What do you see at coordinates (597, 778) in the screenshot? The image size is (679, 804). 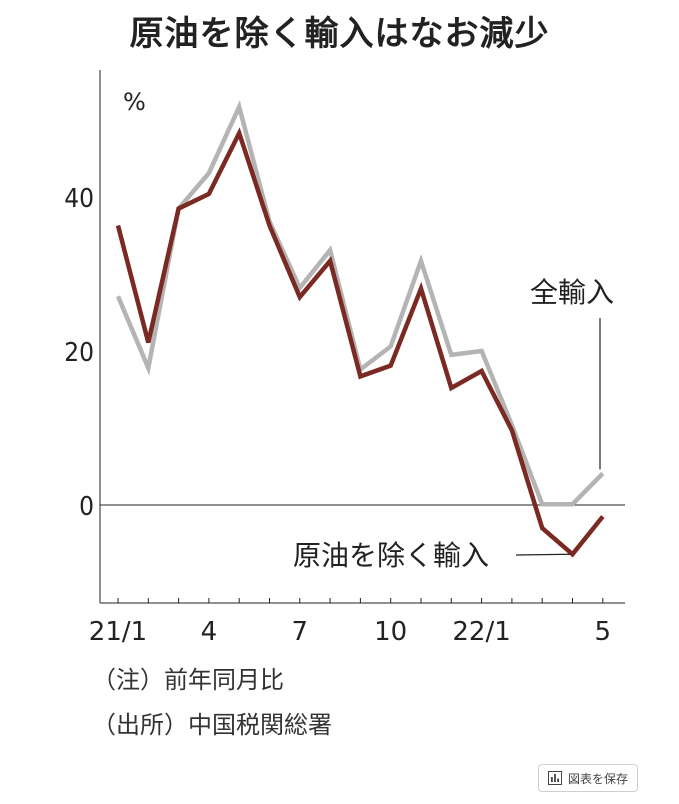 I see `save-button-label: 図表を保存` at bounding box center [597, 778].